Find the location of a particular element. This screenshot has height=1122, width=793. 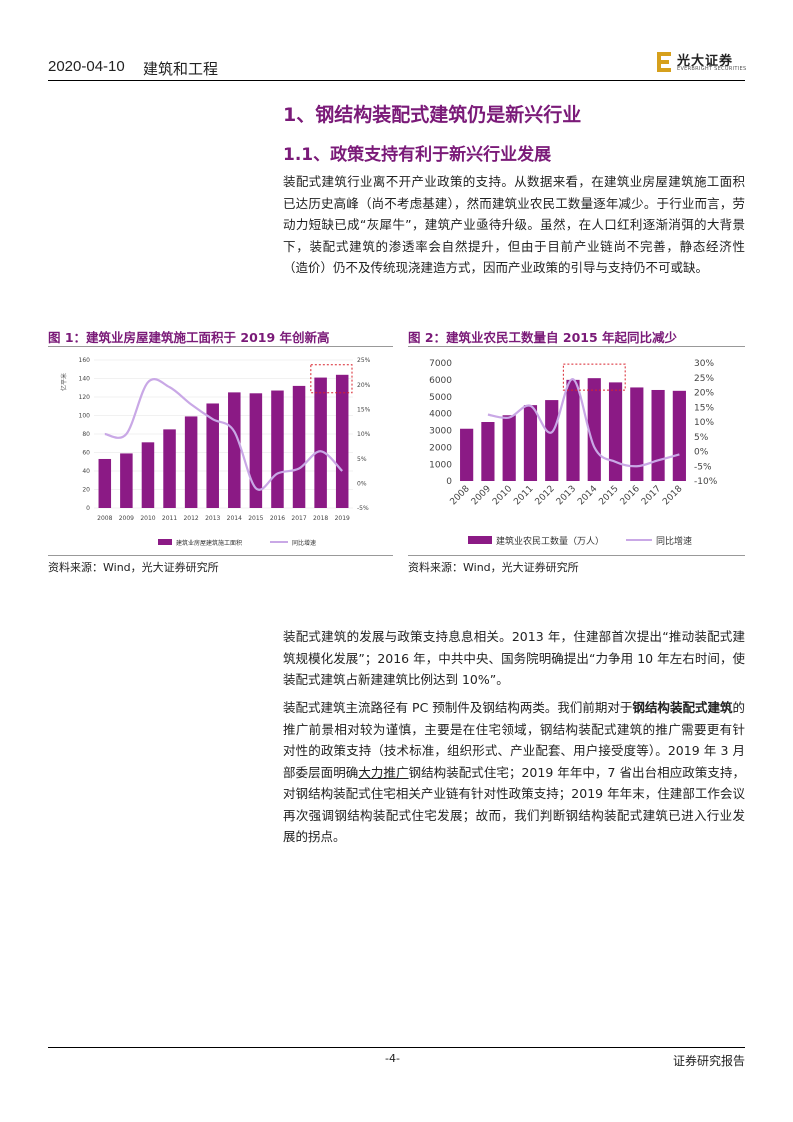

chart2-growth-path is located at coordinates (583, 423).